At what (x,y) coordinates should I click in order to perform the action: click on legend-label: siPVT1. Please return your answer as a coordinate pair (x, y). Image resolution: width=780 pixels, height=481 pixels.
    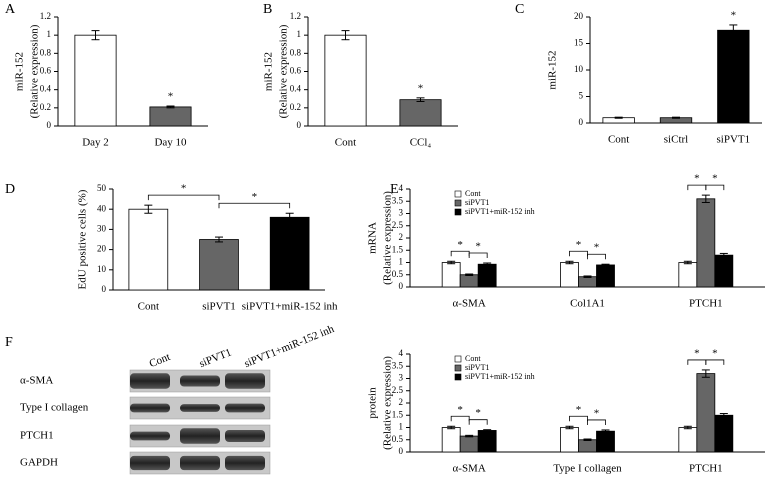
    Looking at the image, I should click on (477, 202).